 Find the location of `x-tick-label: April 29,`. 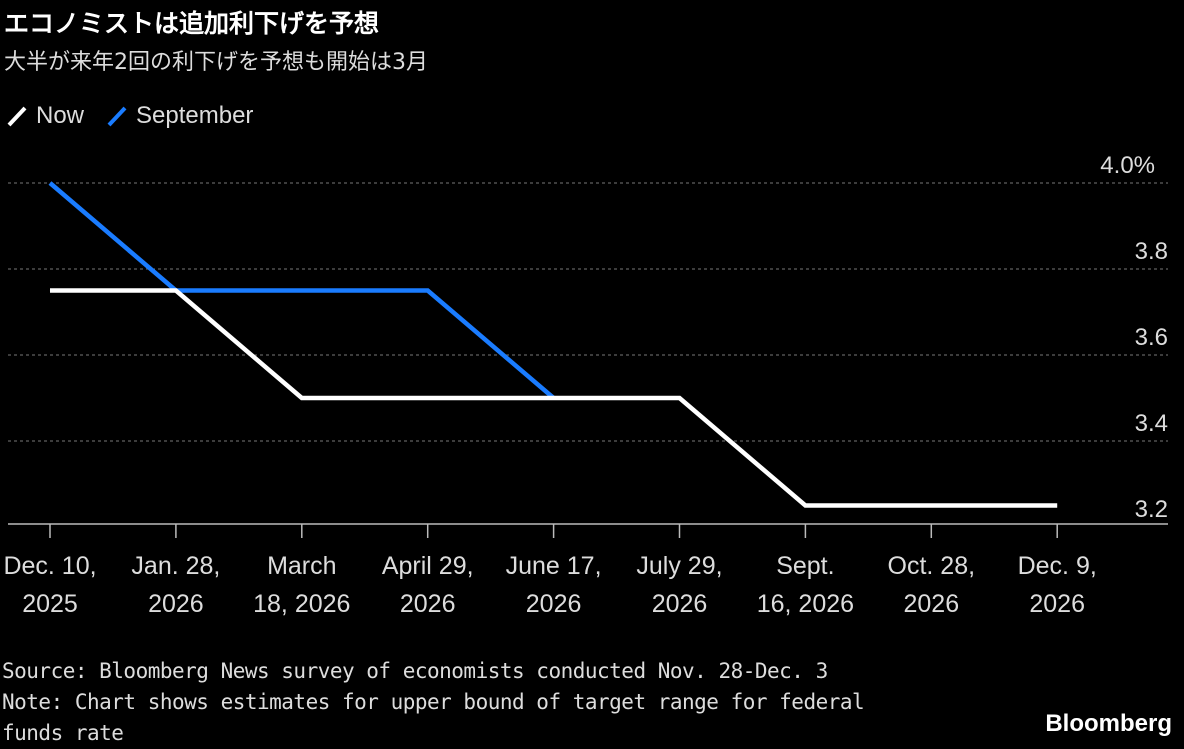

x-tick-label: April 29, is located at coordinates (428, 566).